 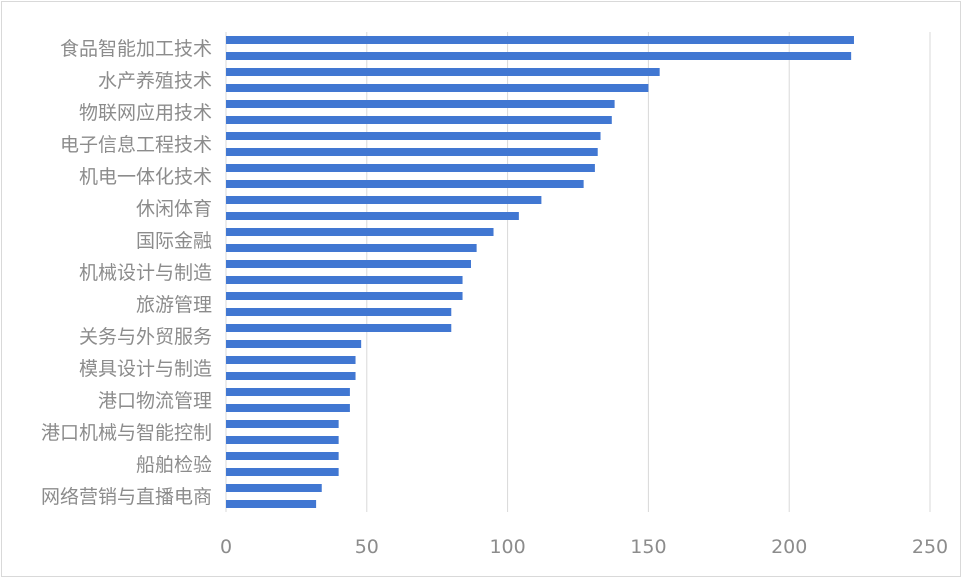 I want to click on category-label: 休闲体育, so click(x=174, y=209).